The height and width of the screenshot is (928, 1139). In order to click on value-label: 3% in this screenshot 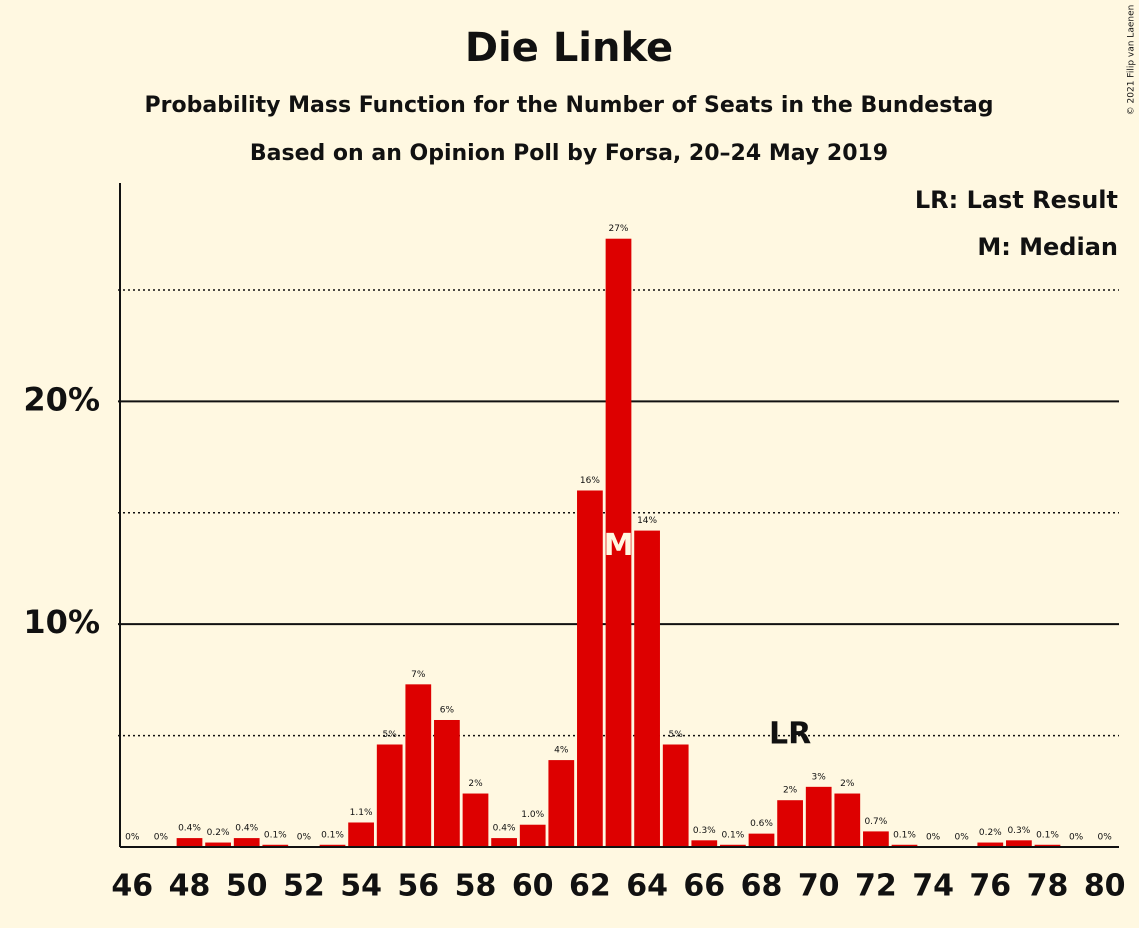, I will do `click(819, 777)`.